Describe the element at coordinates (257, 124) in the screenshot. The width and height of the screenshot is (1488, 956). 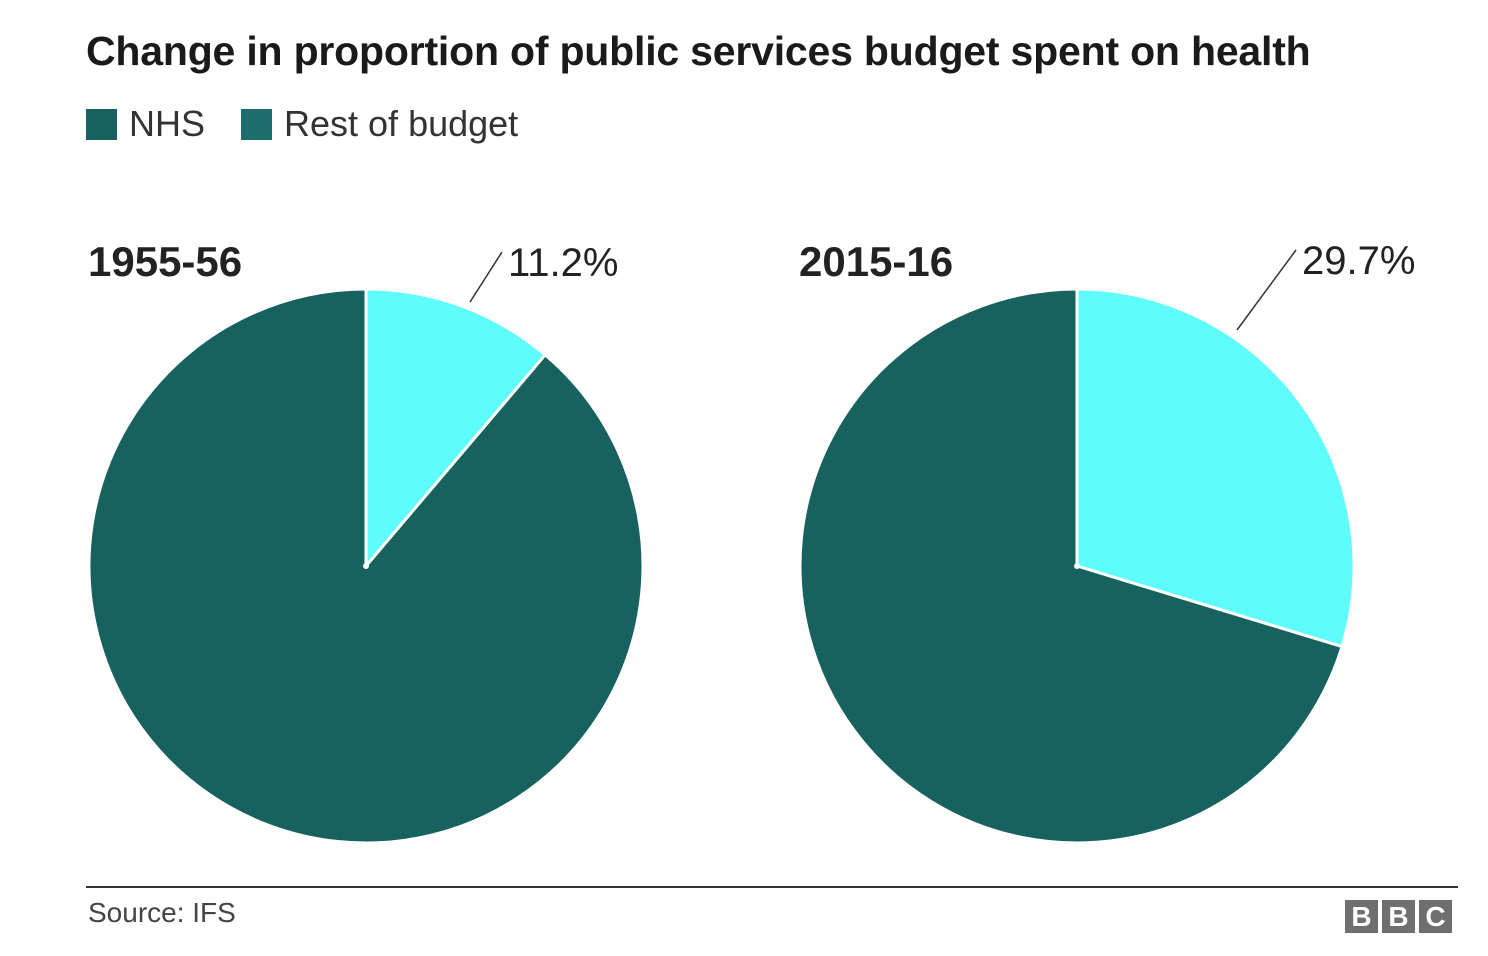
I see `legend-swatch-rest-of-budget` at that location.